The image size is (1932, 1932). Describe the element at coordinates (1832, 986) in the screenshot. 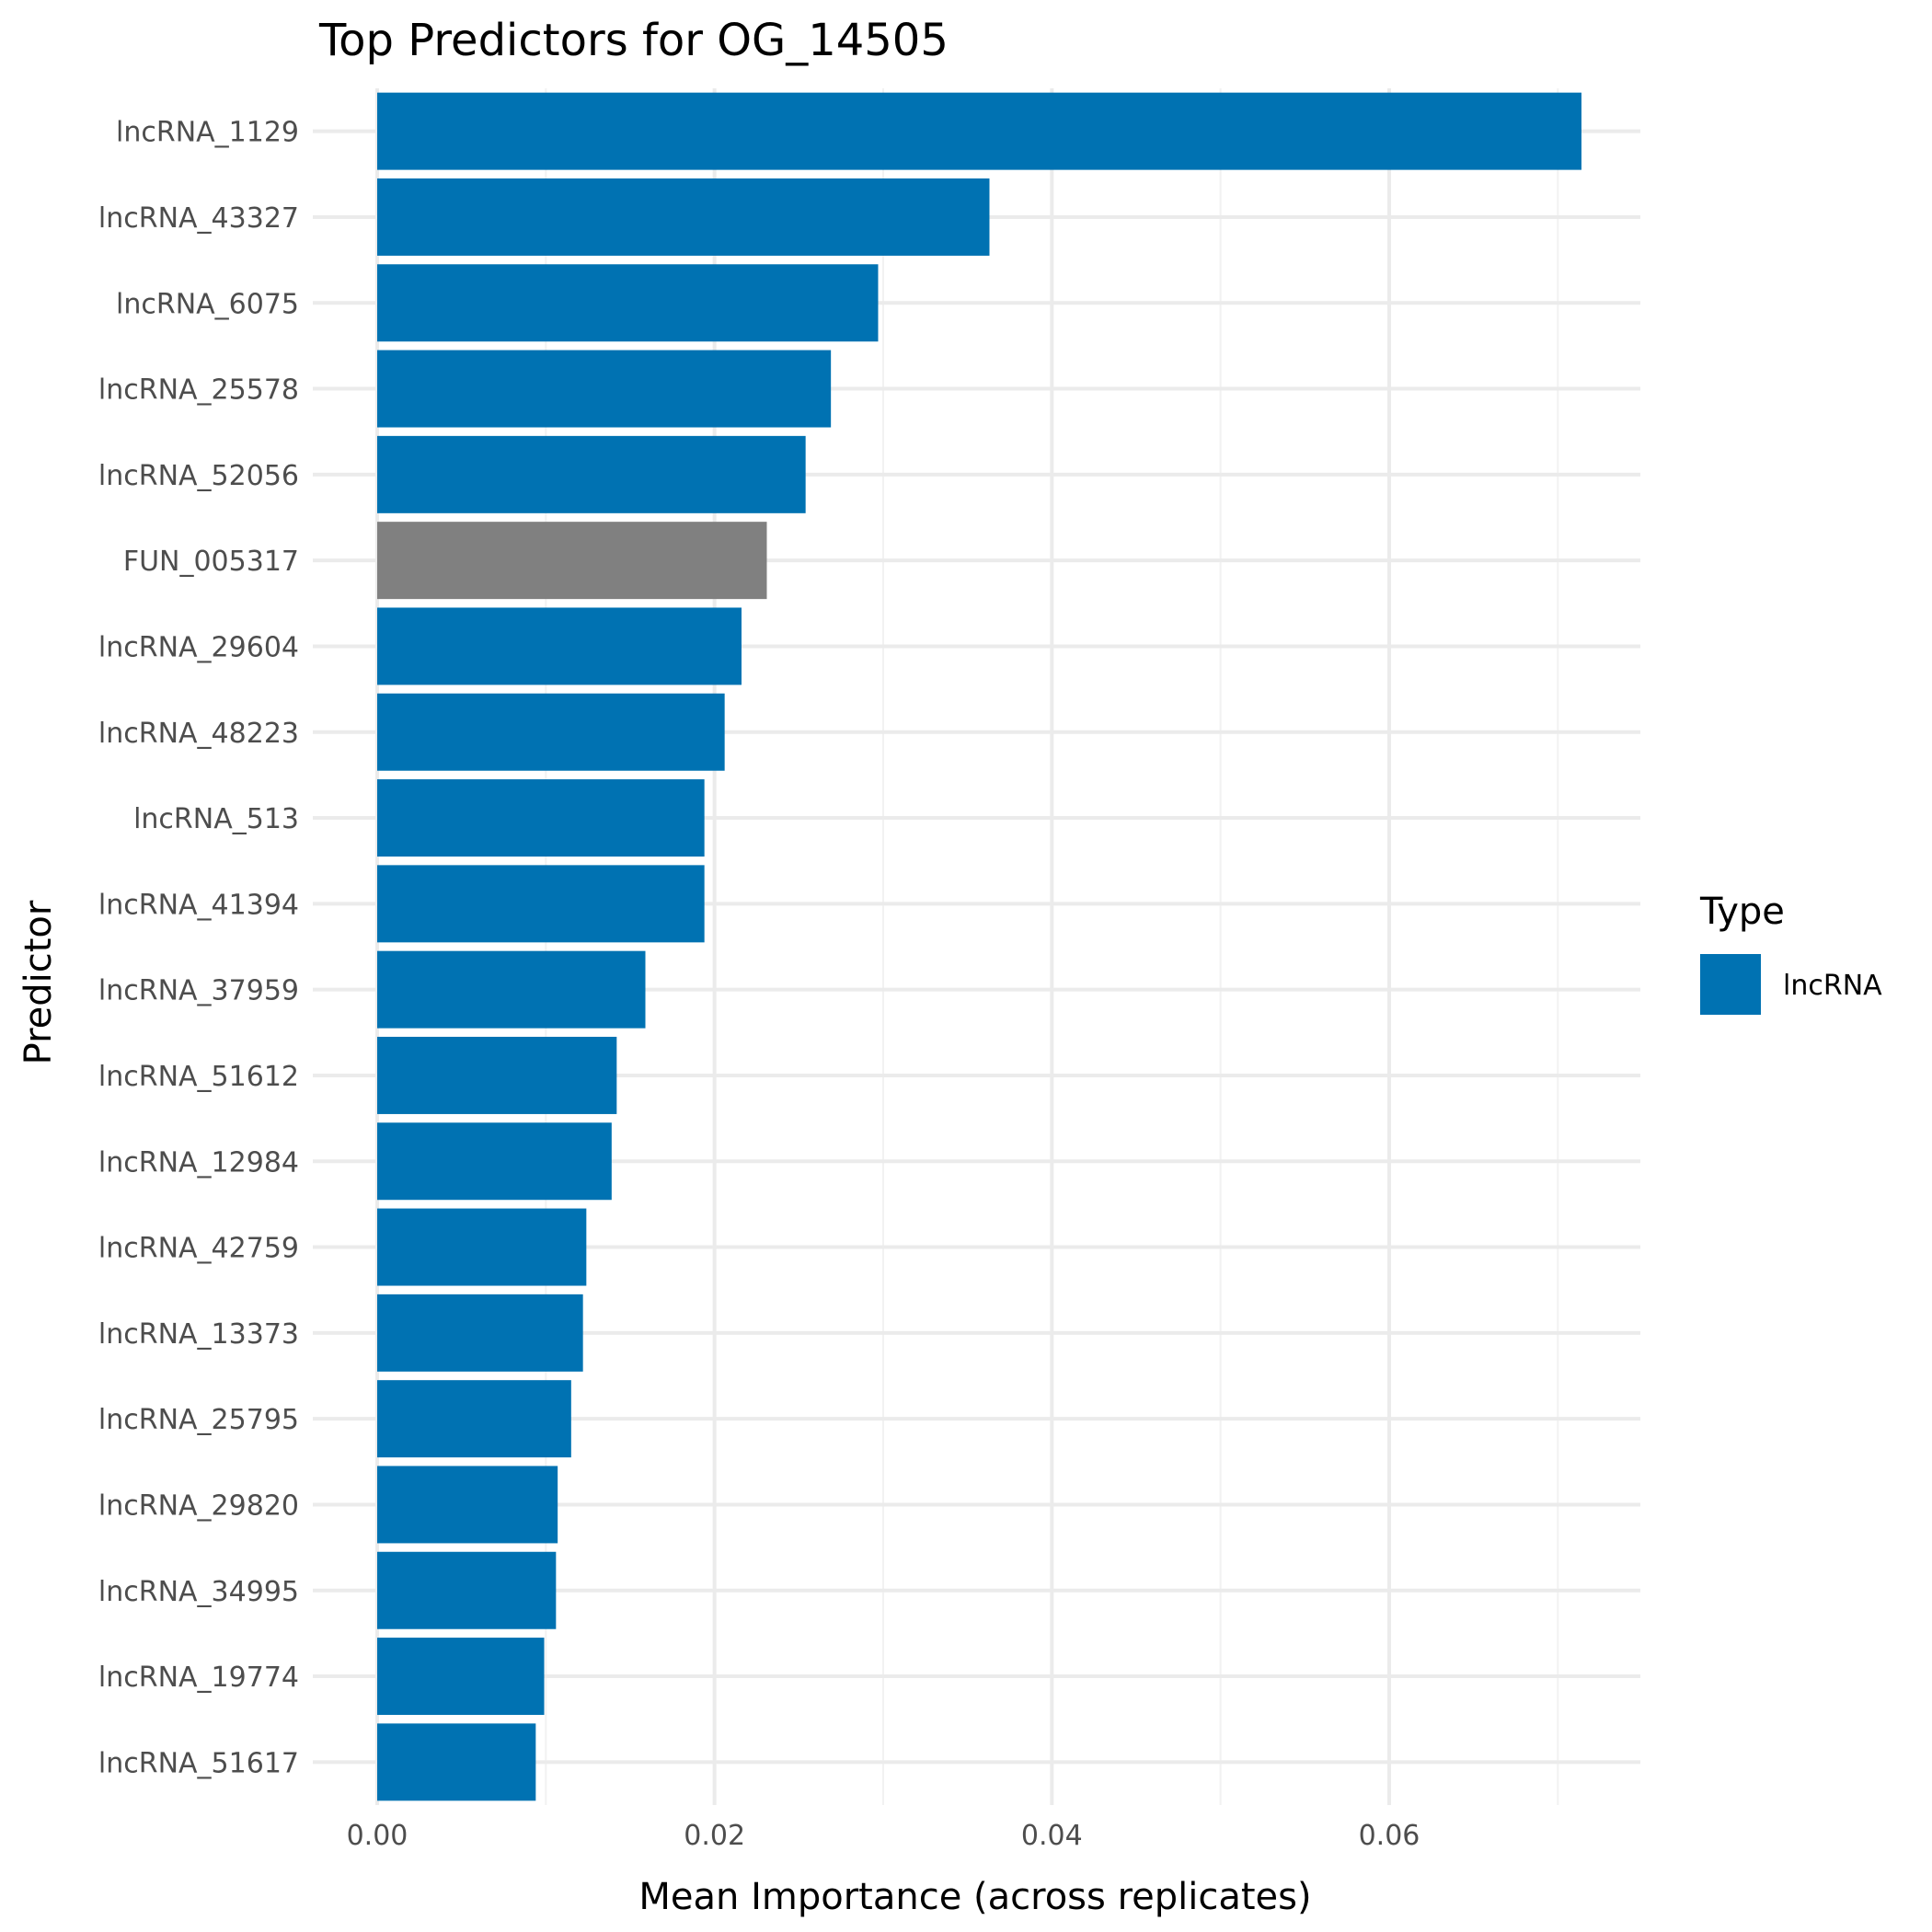

I see `legend-label-lncrna: lncRNA` at that location.